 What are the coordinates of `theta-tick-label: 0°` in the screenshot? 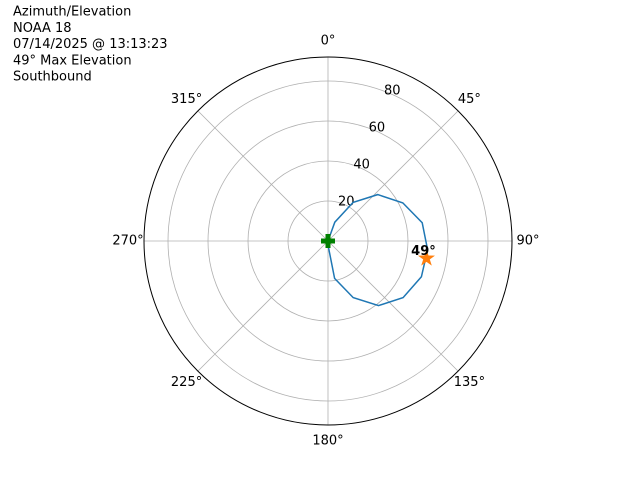 It's located at (328, 41).